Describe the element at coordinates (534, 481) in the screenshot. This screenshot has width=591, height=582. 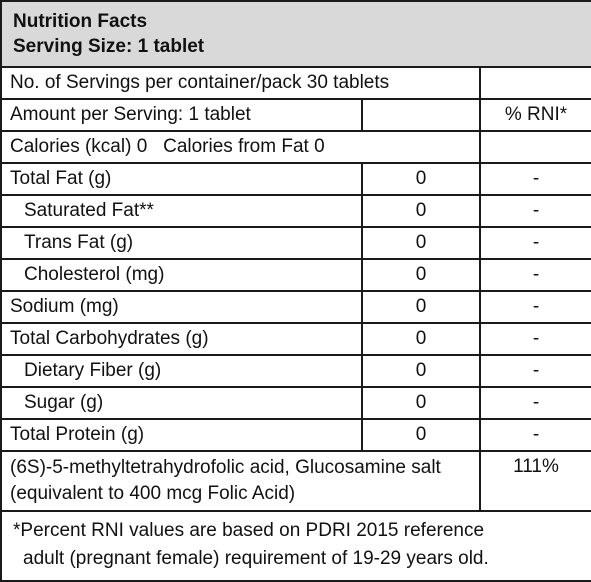
I see `folic-acid-rni: 111%` at that location.